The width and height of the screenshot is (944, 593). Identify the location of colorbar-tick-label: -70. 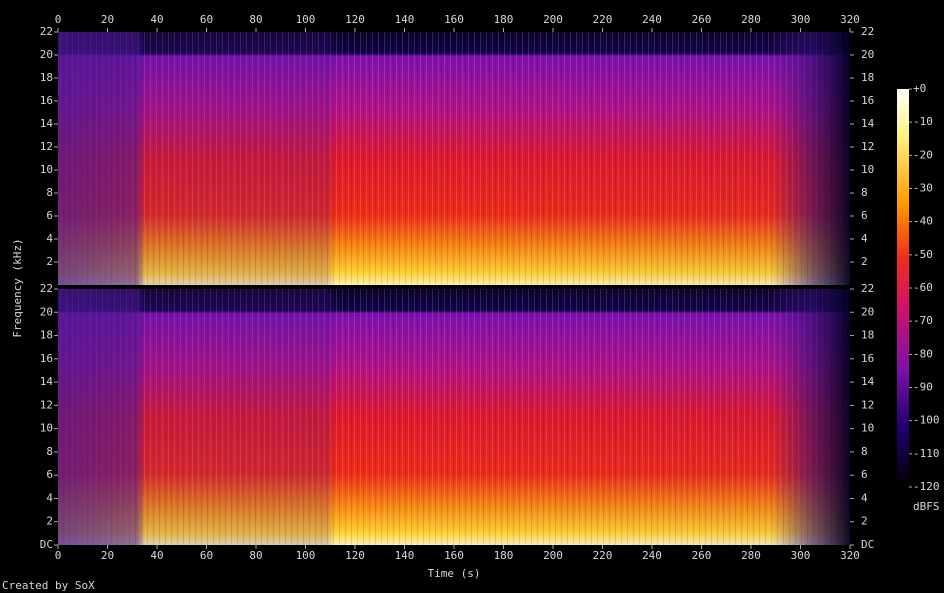
(923, 320).